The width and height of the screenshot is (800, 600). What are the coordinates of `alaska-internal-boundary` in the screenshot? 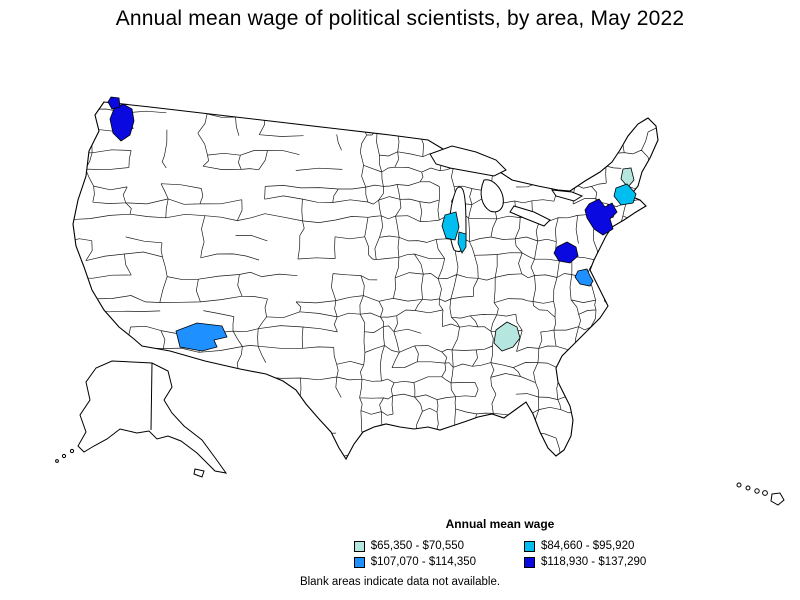 It's located at (151, 396).